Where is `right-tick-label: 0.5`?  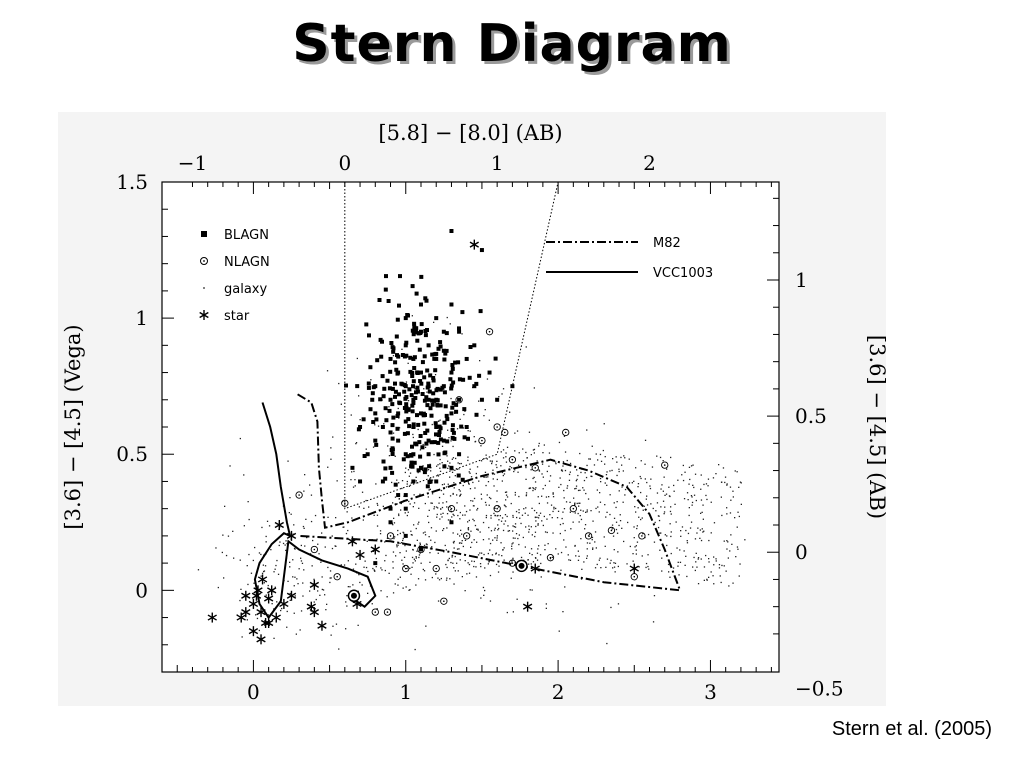
right-tick-label: 0.5 is located at coordinates (811, 416).